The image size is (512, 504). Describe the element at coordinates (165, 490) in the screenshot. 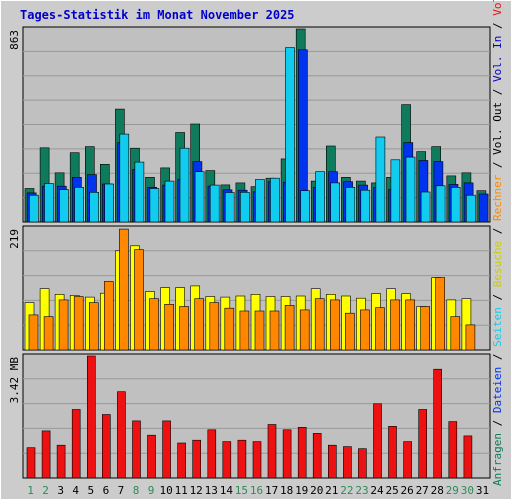

I see `x-tick-label: 10` at that location.